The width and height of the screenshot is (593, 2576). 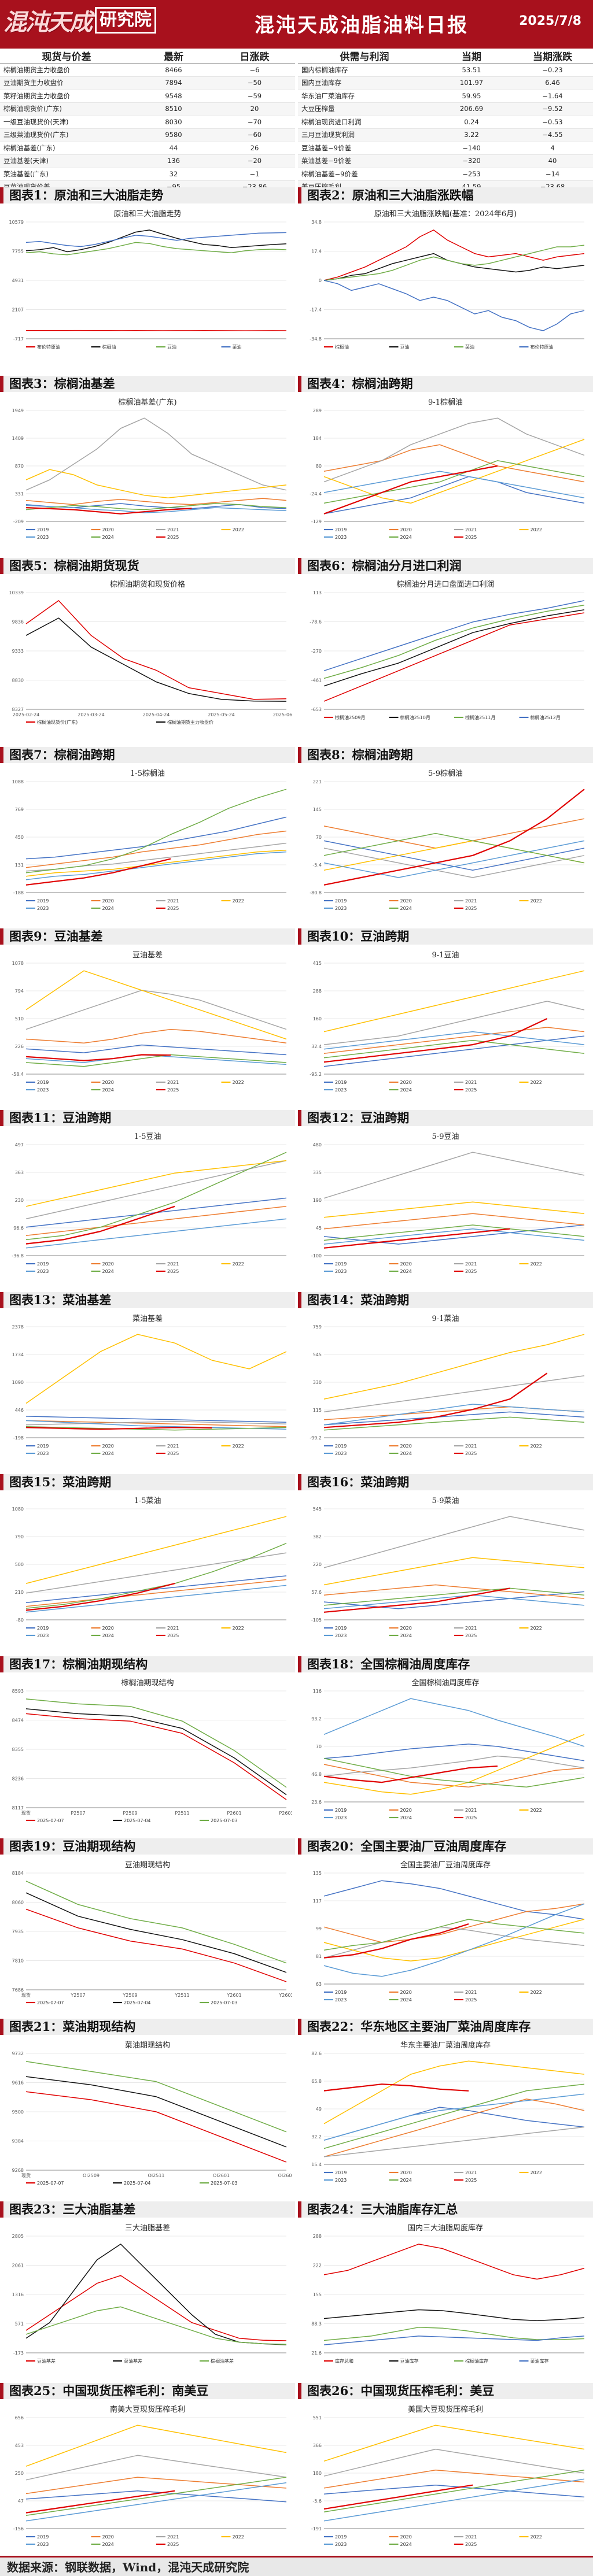 What do you see at coordinates (317, 1901) in the screenshot?
I see `y-tick-label: 117` at bounding box center [317, 1901].